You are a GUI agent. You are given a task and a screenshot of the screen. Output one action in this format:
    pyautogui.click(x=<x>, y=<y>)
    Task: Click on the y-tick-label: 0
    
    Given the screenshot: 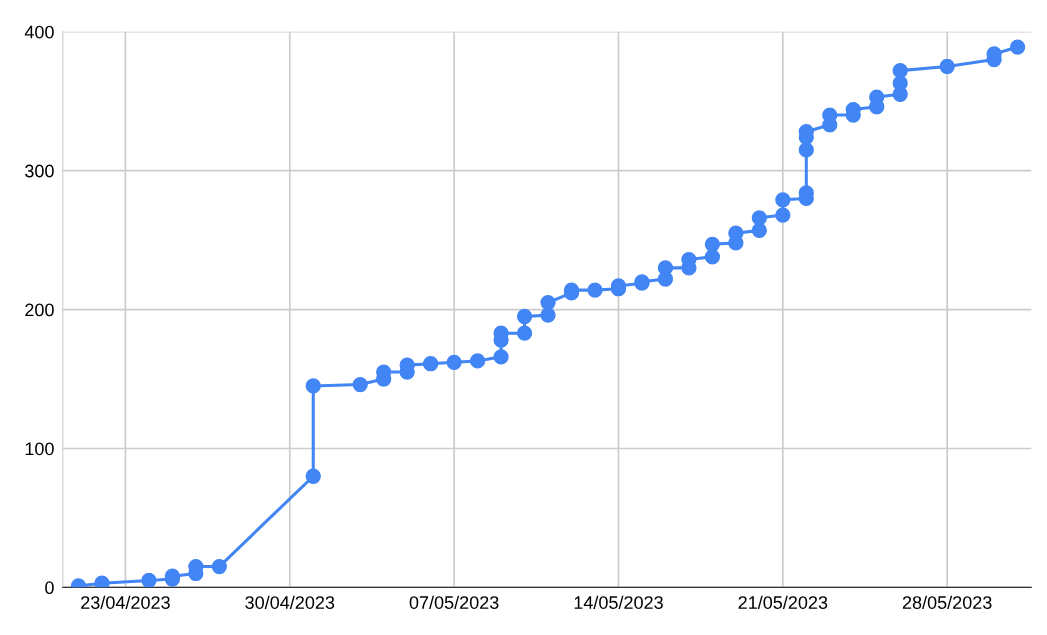 What is the action you would take?
    pyautogui.click(x=49, y=588)
    